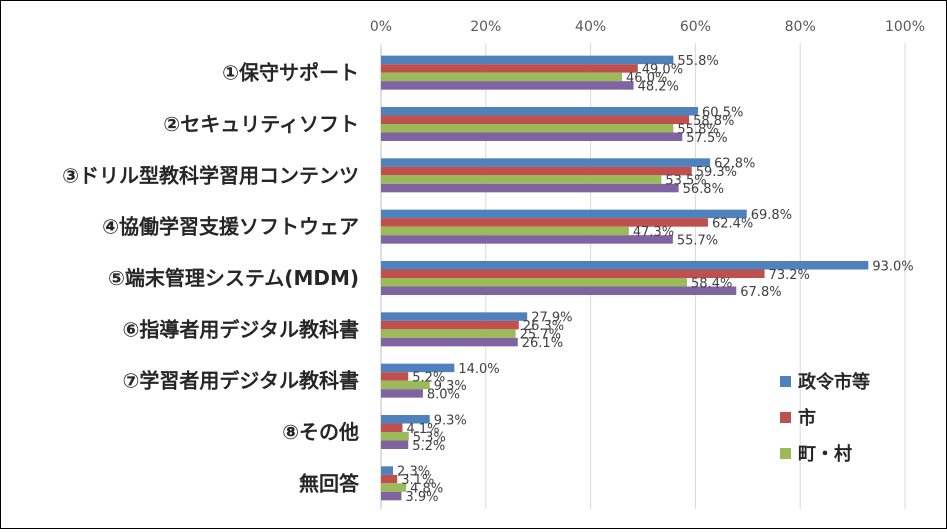 This screenshot has height=532, width=947. I want to click on data-label: 46.0%, so click(646, 78).